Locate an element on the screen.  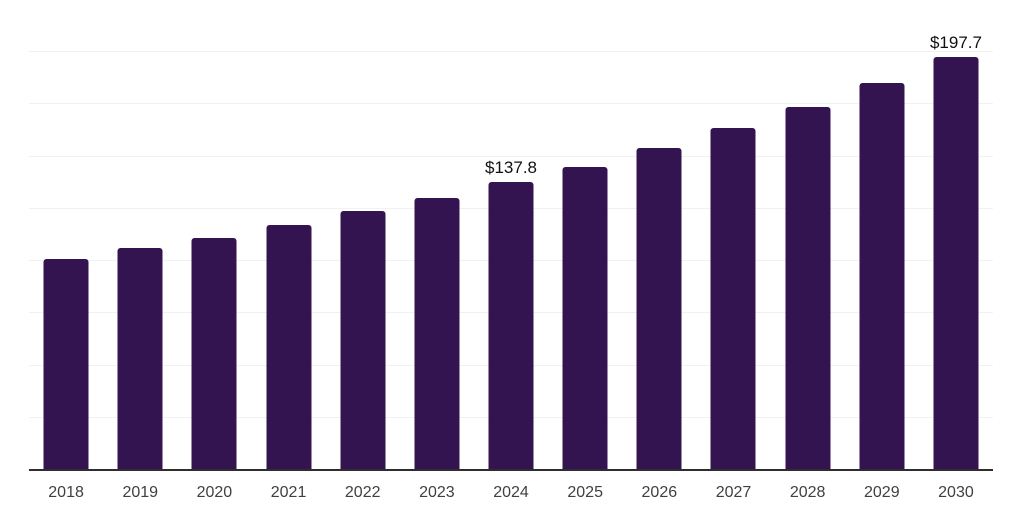
bar-slot-2021 is located at coordinates (288, 235).